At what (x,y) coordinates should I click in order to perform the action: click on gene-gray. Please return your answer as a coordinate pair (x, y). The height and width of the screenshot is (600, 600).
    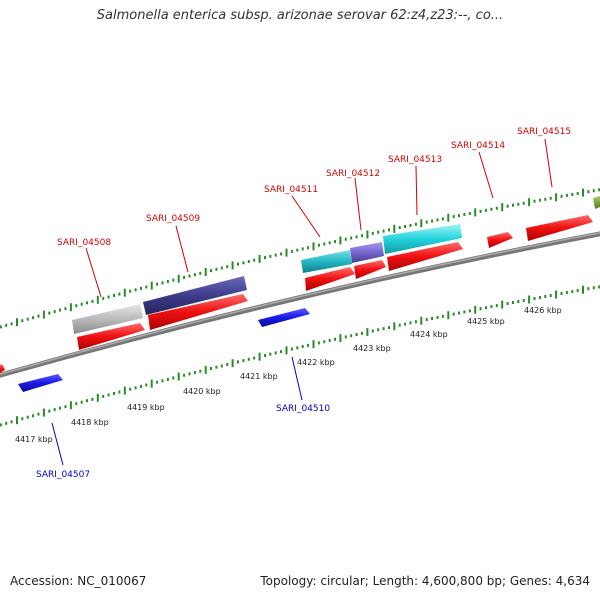
    Looking at the image, I should click on (107, 319).